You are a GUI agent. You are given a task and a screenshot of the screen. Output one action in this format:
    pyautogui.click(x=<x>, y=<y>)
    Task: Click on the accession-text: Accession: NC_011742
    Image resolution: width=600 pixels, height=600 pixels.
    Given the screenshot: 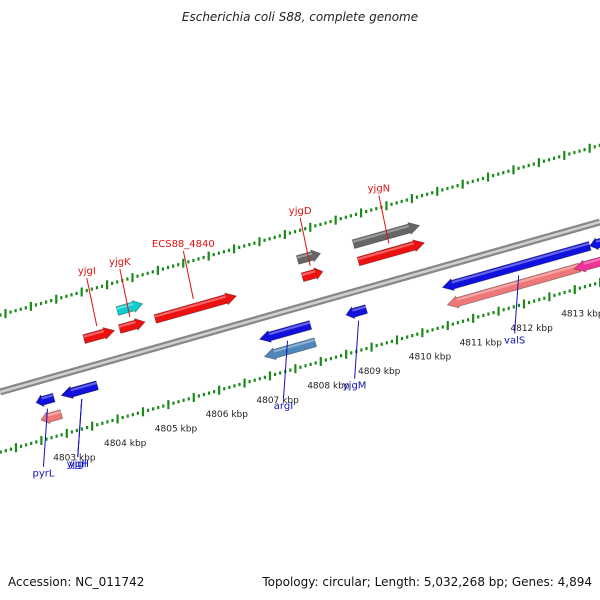 What is the action you would take?
    pyautogui.click(x=76, y=582)
    